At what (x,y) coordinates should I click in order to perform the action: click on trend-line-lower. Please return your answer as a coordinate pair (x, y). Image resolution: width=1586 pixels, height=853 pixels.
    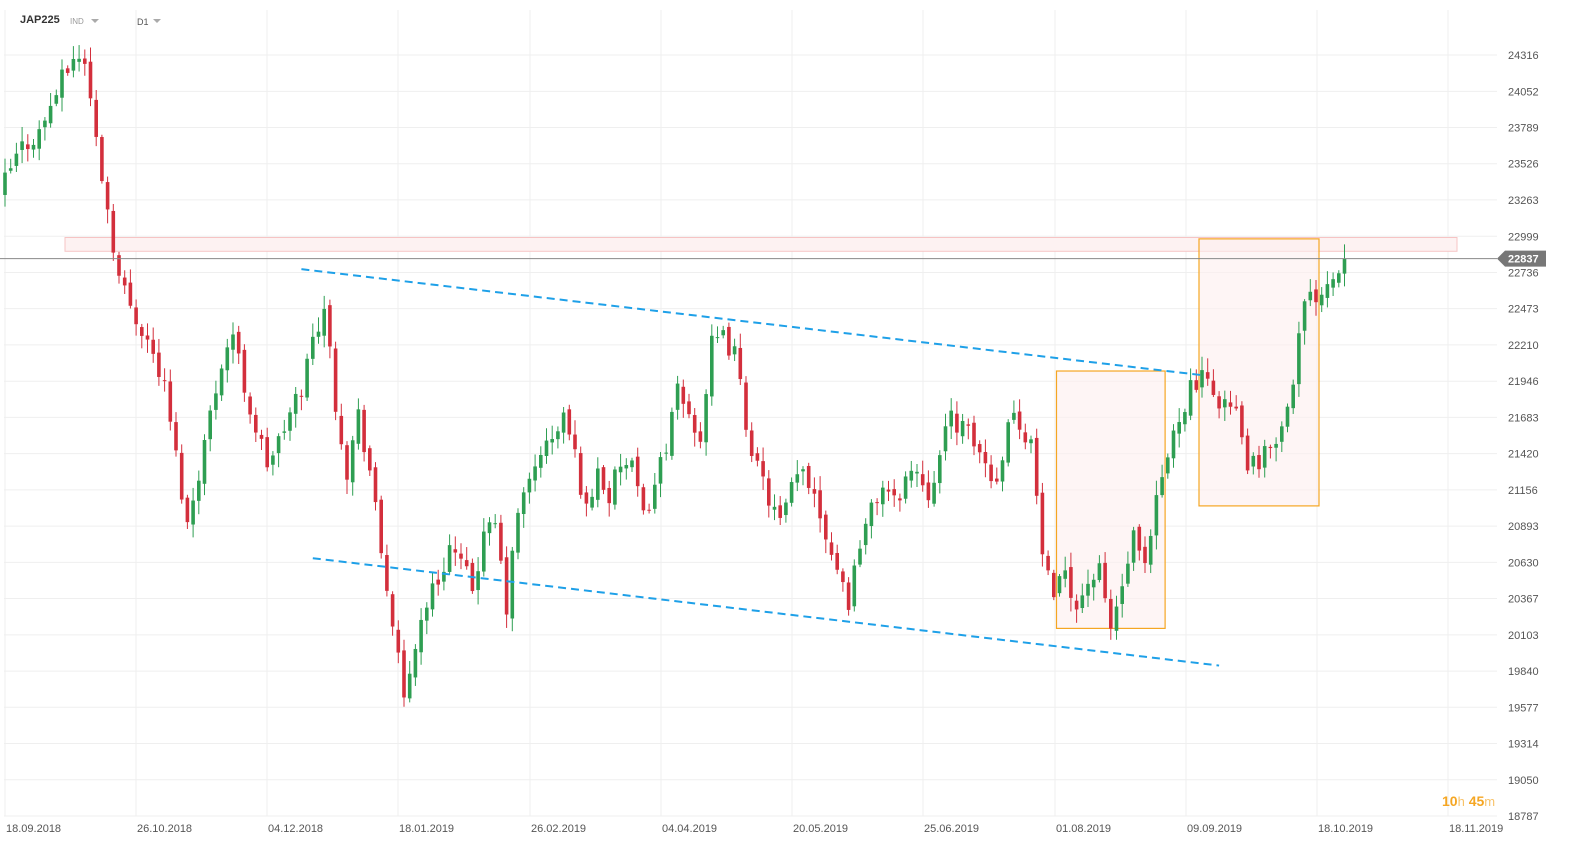
    Looking at the image, I should click on (766, 612).